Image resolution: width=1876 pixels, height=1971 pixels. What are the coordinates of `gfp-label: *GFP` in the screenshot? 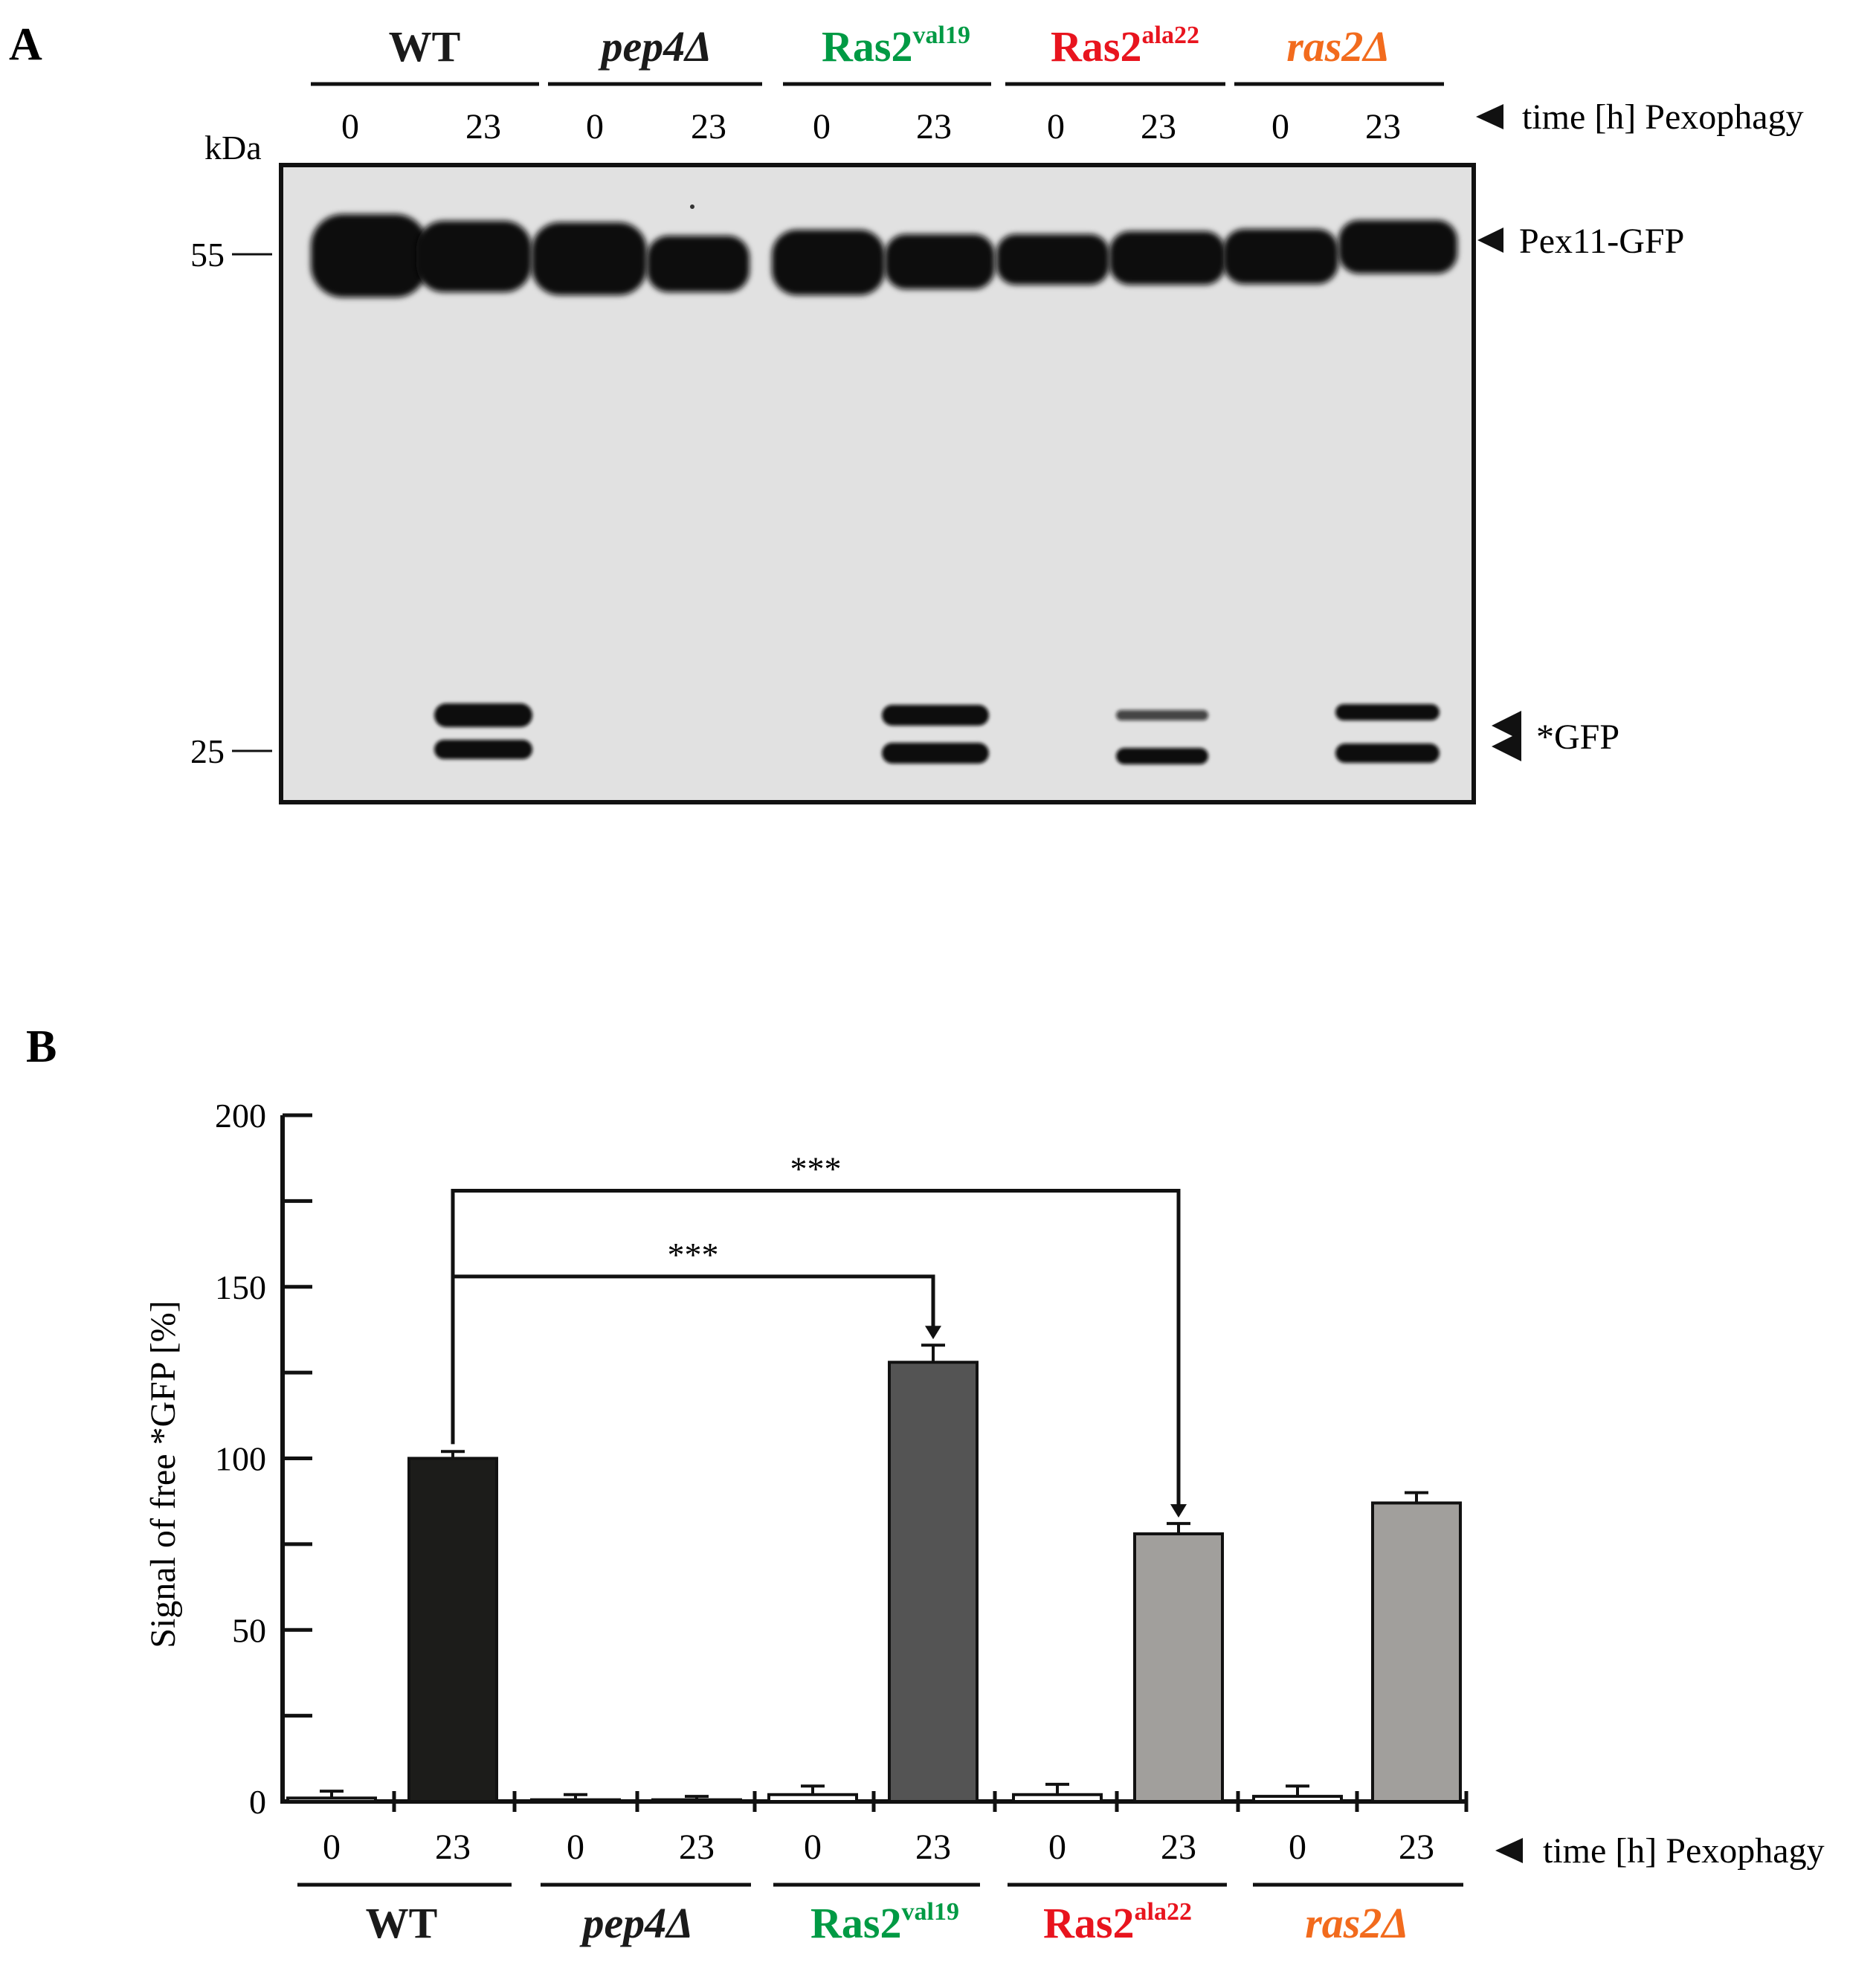 It's located at (1577, 737).